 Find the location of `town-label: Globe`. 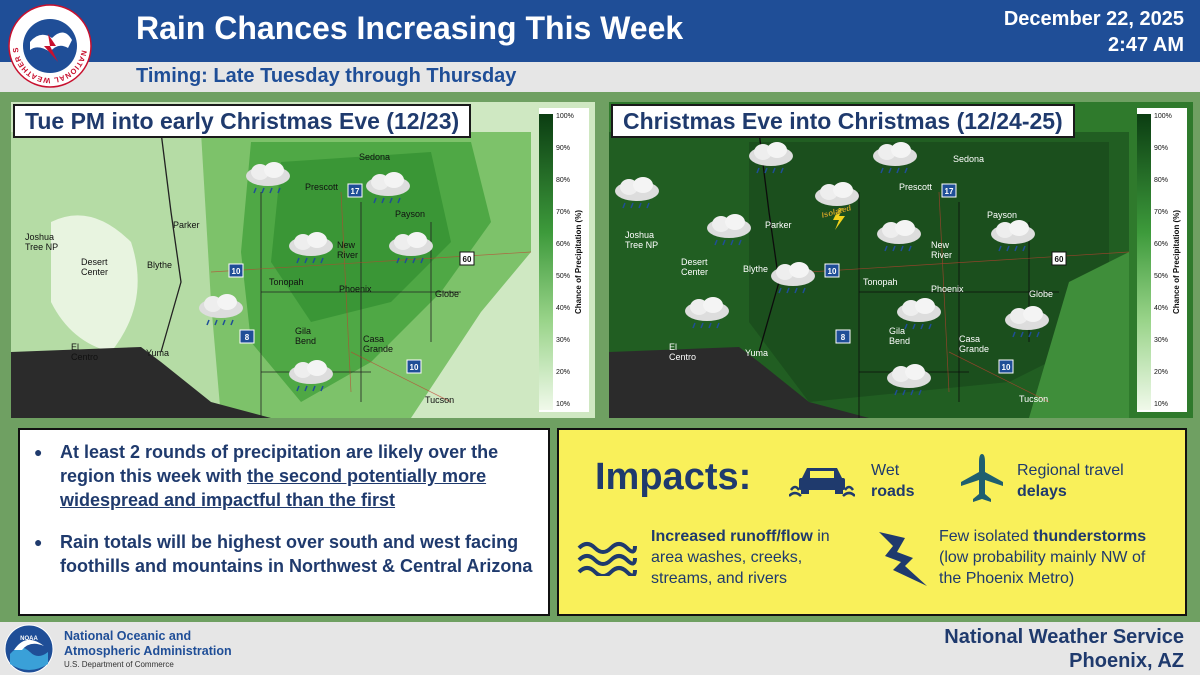

town-label: Globe is located at coordinates (1041, 294).